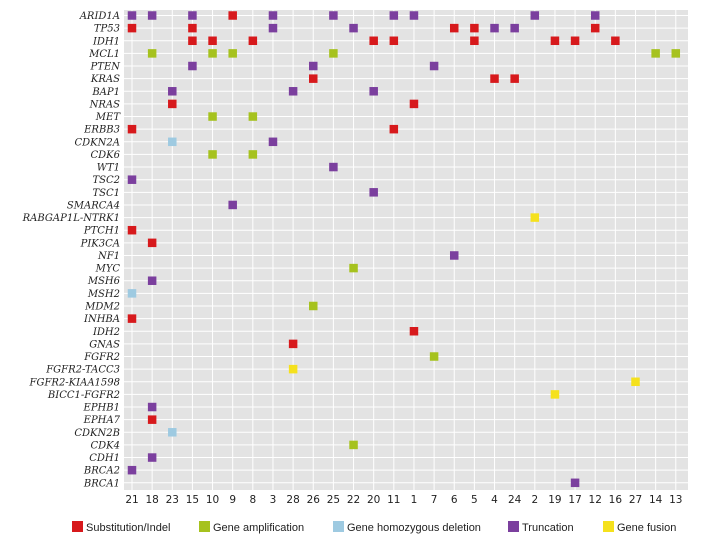 Image resolution: width=724 pixels, height=553 pixels. I want to click on gene-label-epha7: EPHA7, so click(102, 420).